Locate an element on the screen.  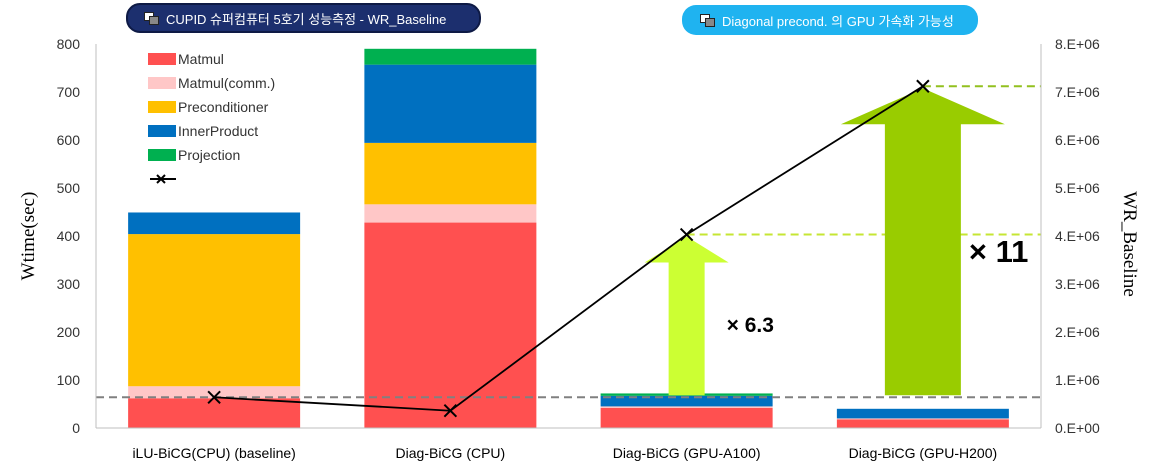
y-tick-label: 800 is located at coordinates (69, 44).